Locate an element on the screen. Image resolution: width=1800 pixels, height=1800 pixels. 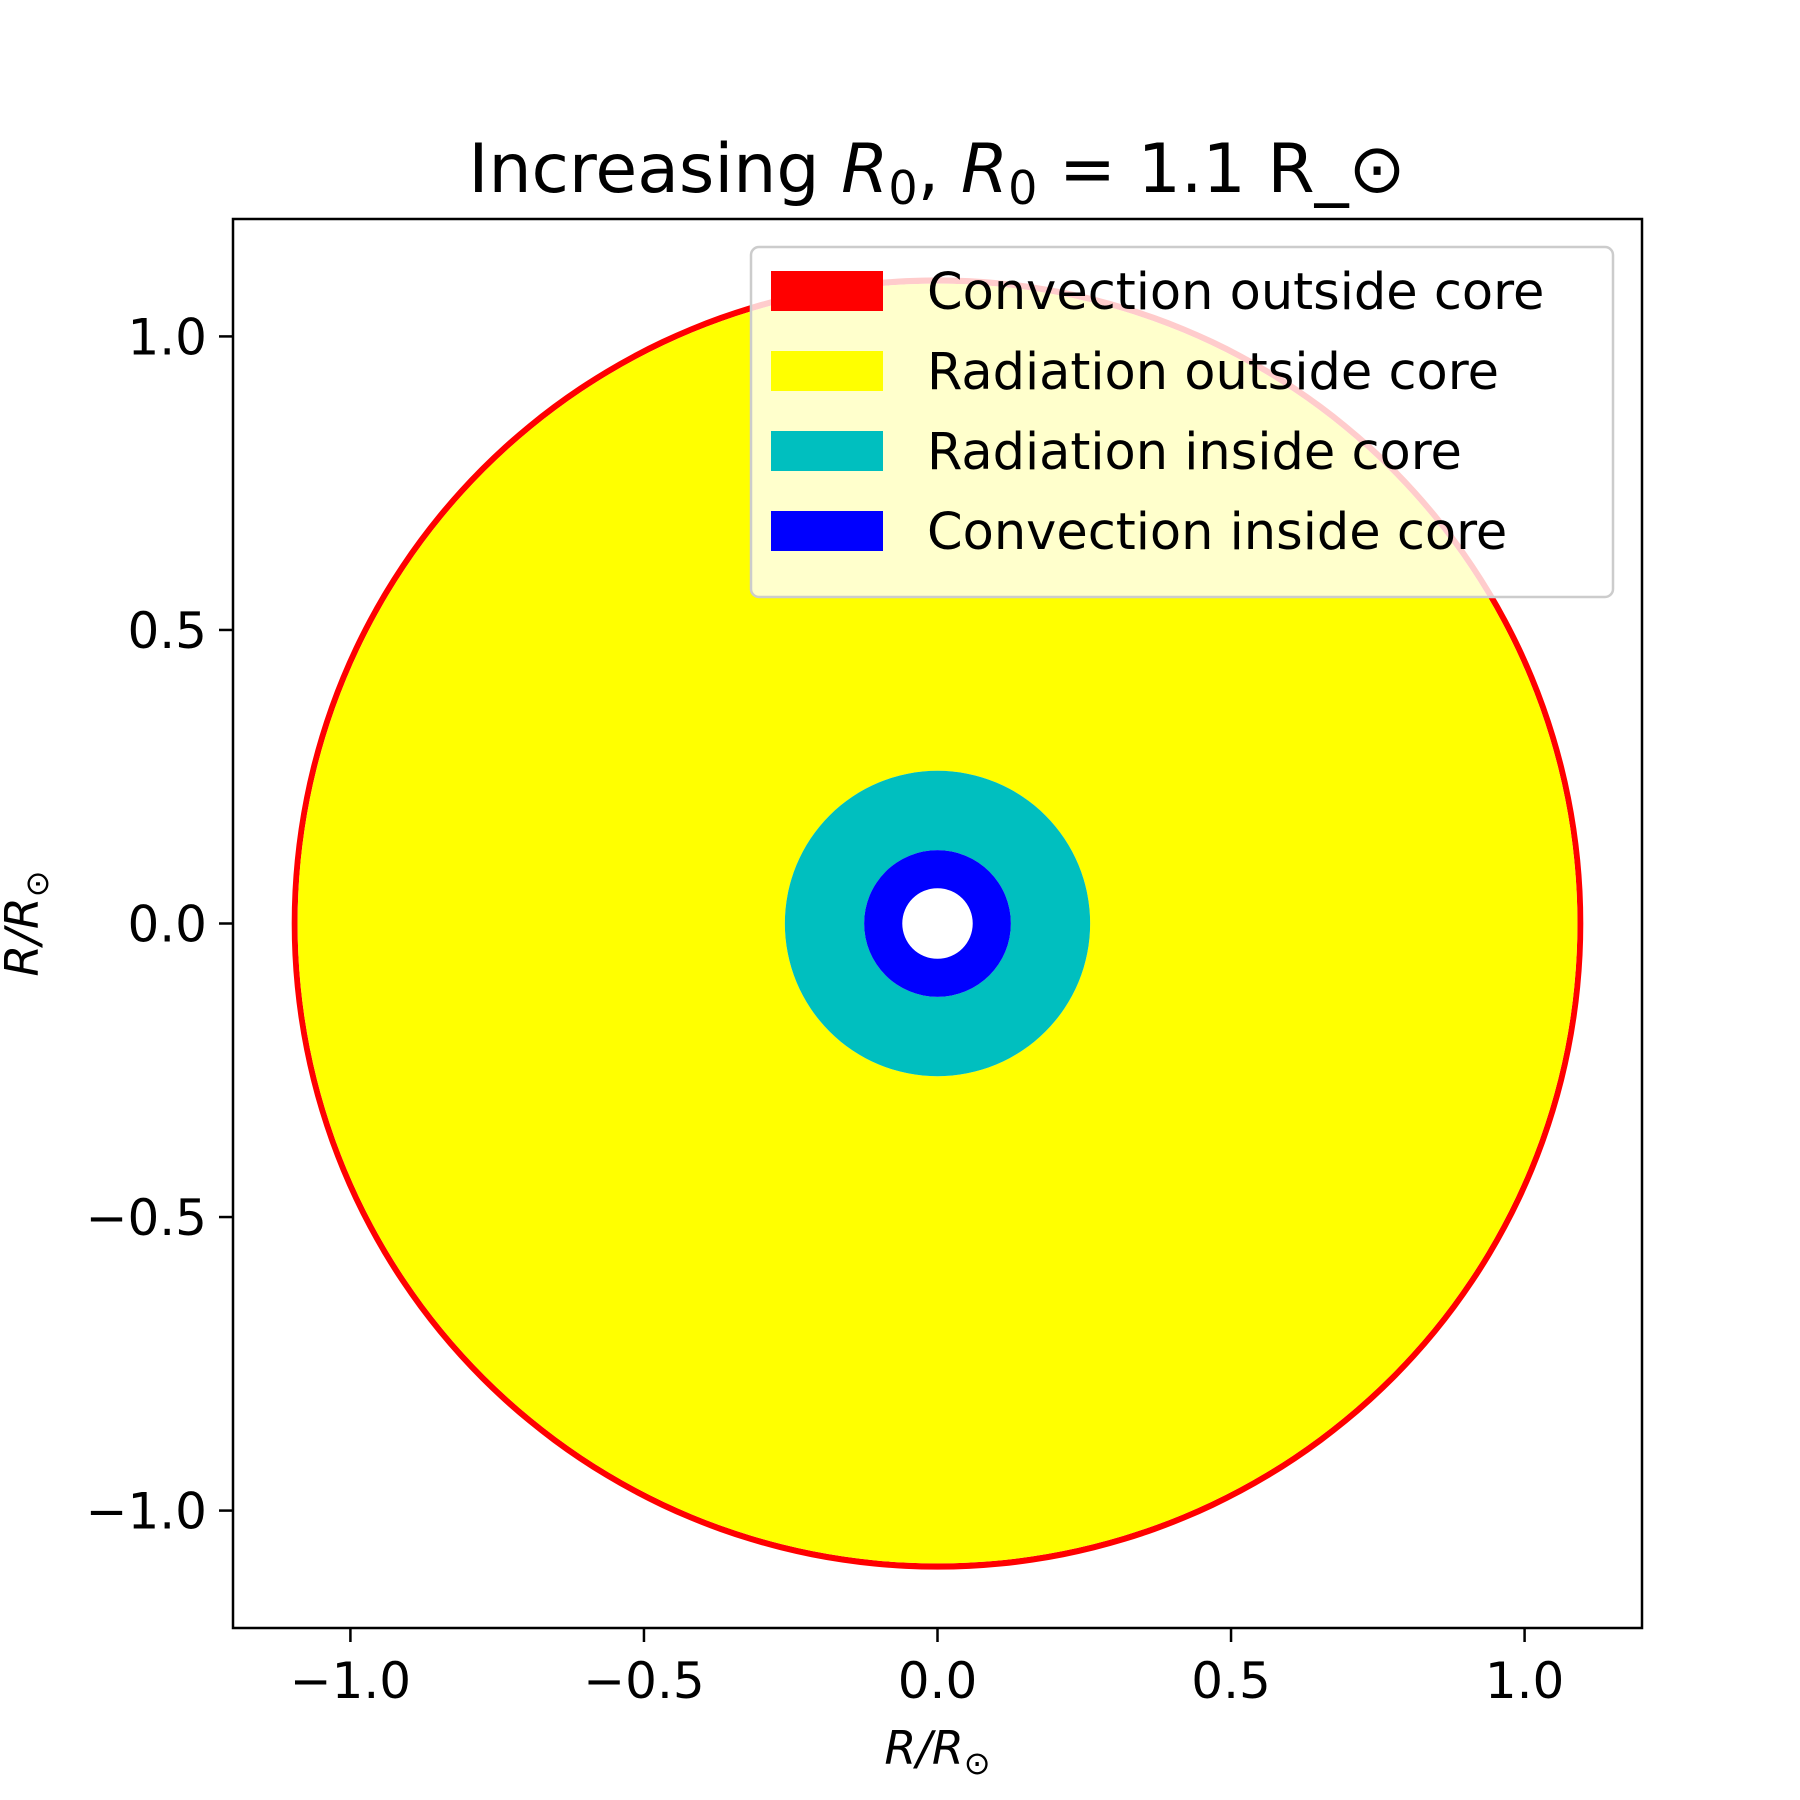
x-tick-label: 0.0 is located at coordinates (938, 1681).